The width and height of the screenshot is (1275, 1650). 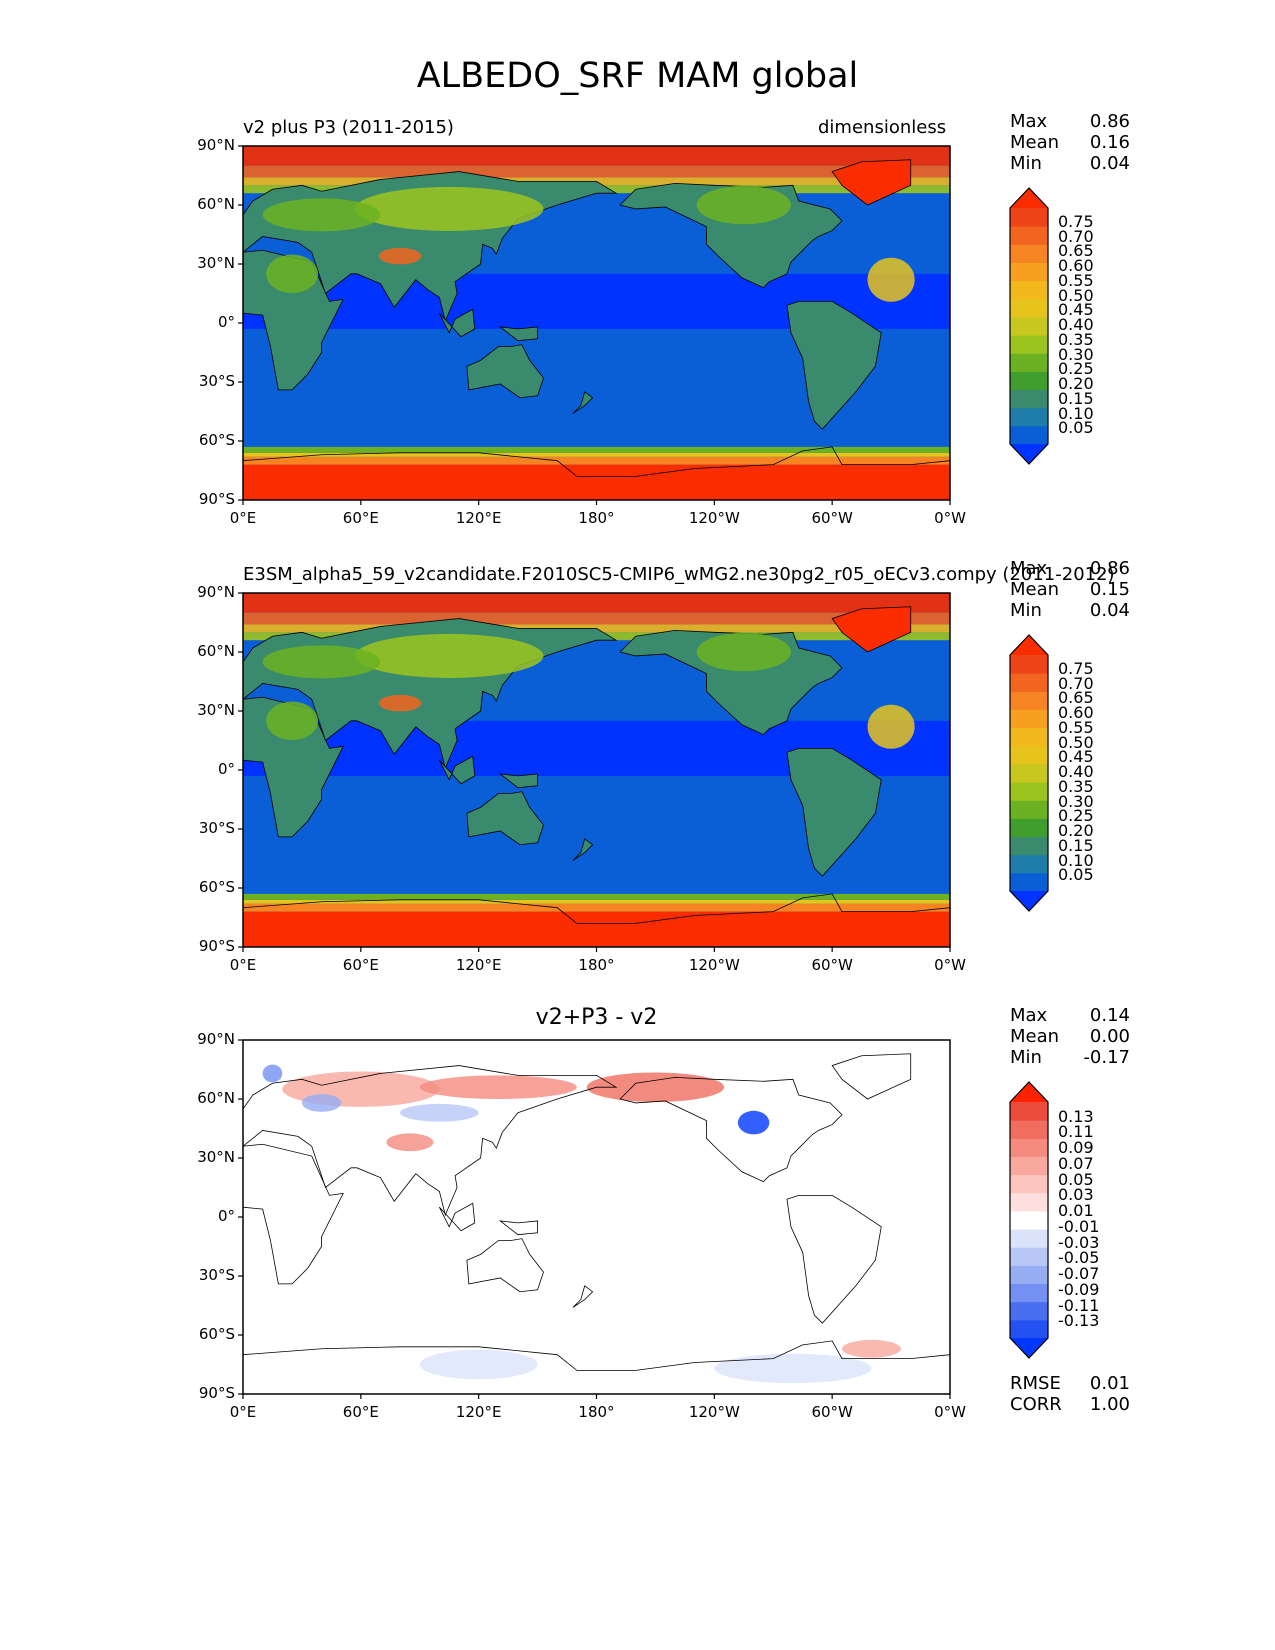 I want to click on stat-value: 0.15, so click(x=1109, y=589).